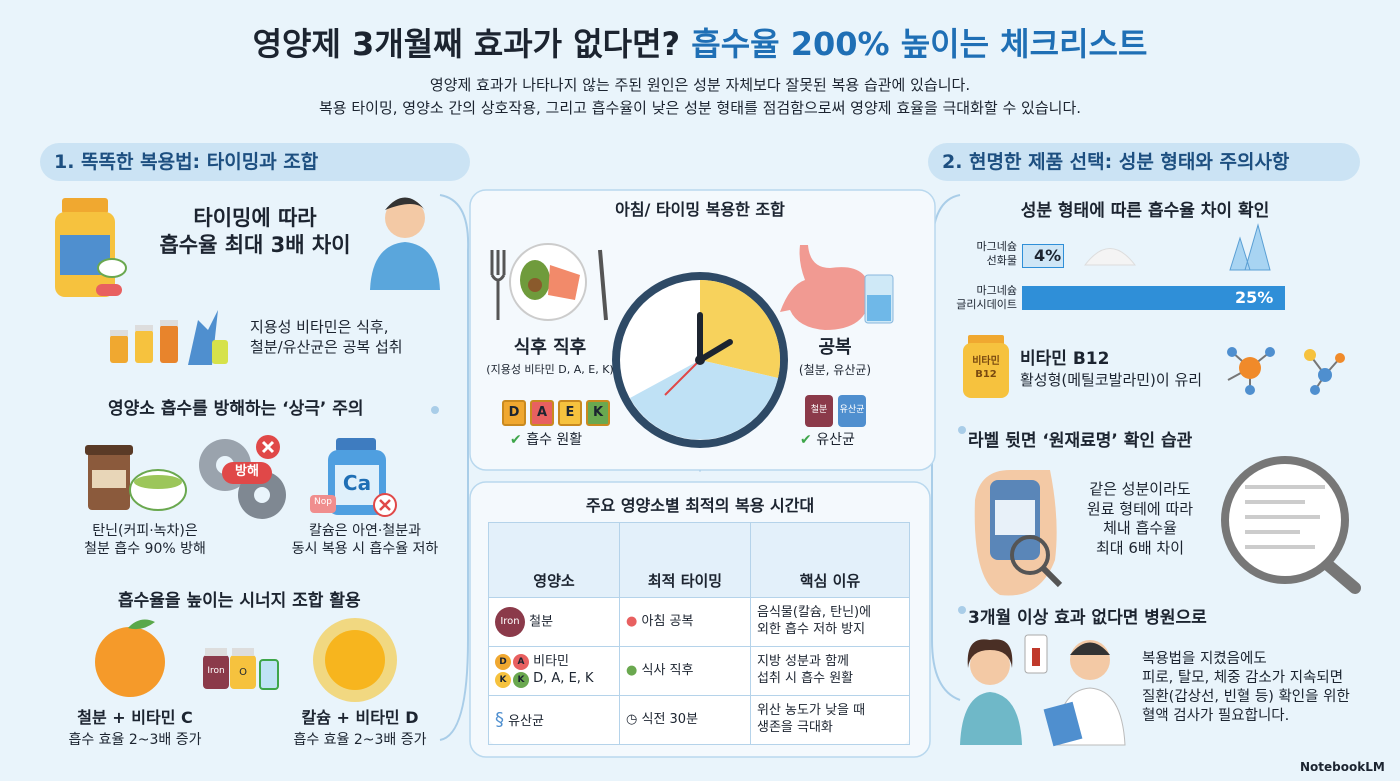 This screenshot has width=1400, height=781. Describe the element at coordinates (554, 560) in the screenshot. I see `th: 영양소` at that location.